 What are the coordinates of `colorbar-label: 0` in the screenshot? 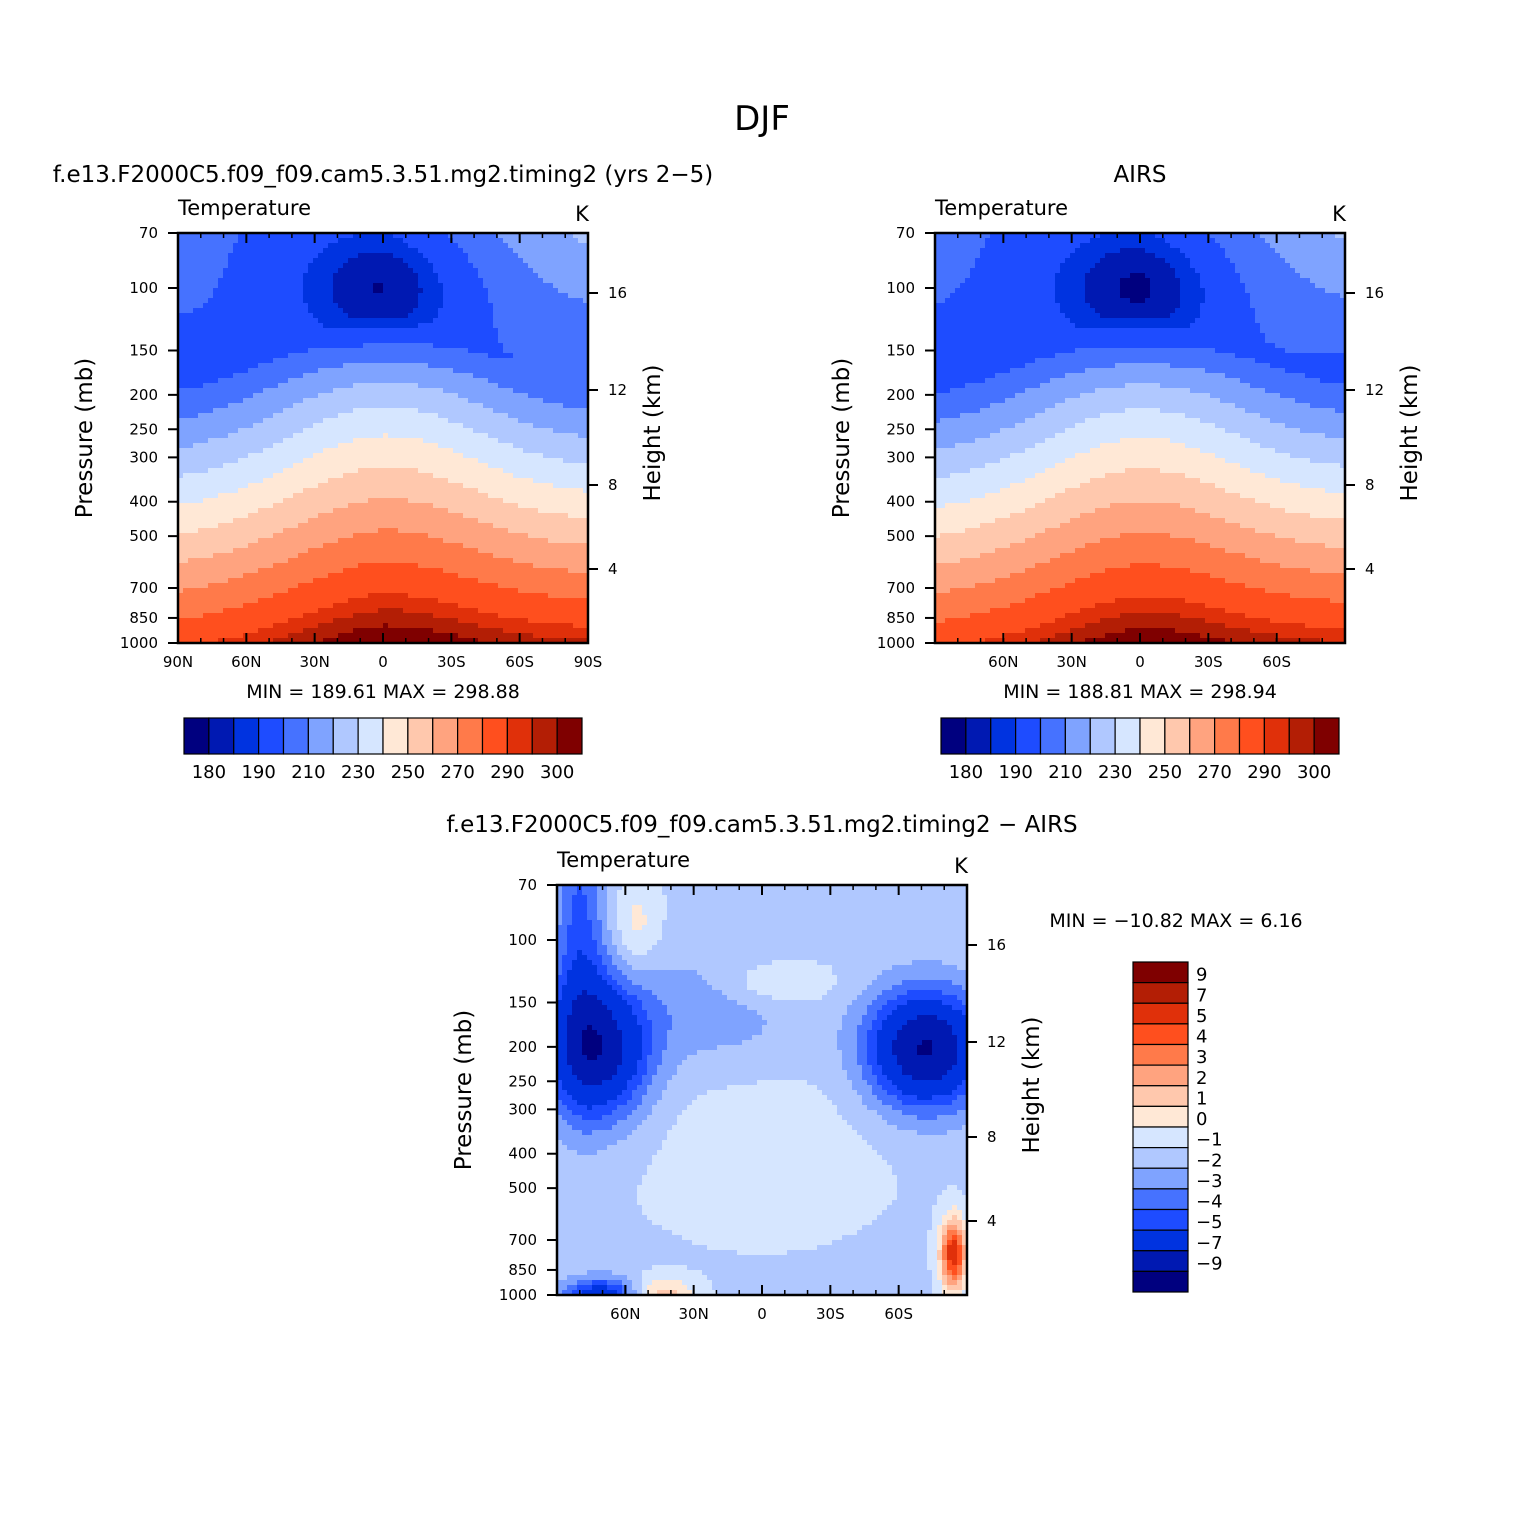 It's located at (1201, 1119).